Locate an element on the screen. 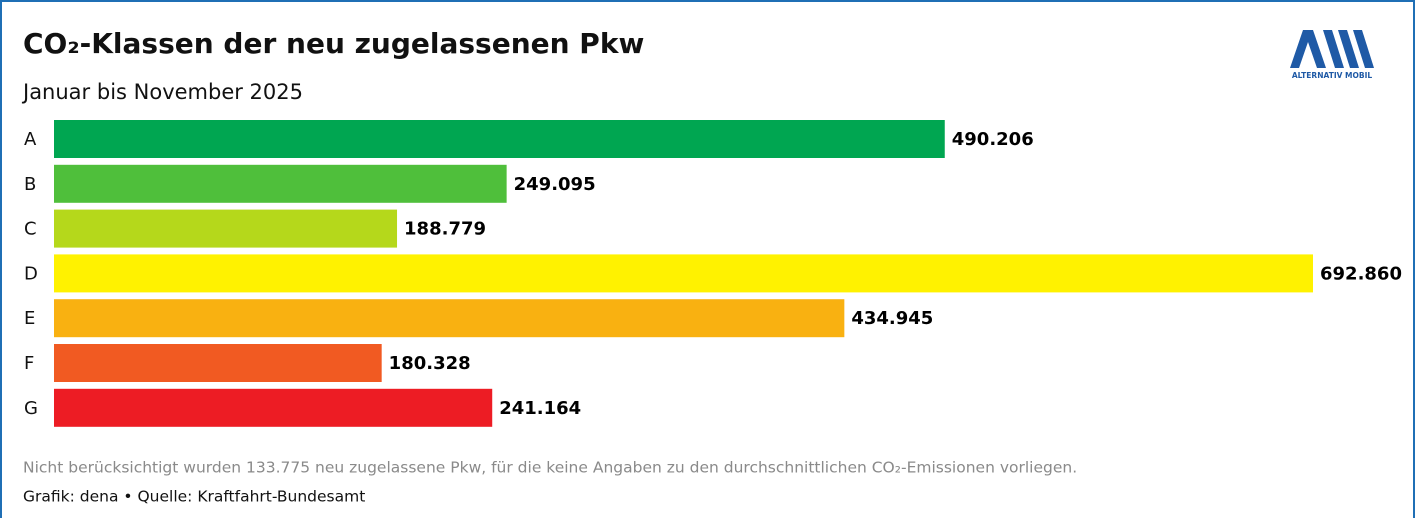  value-label: 692.860 is located at coordinates (1361, 273).